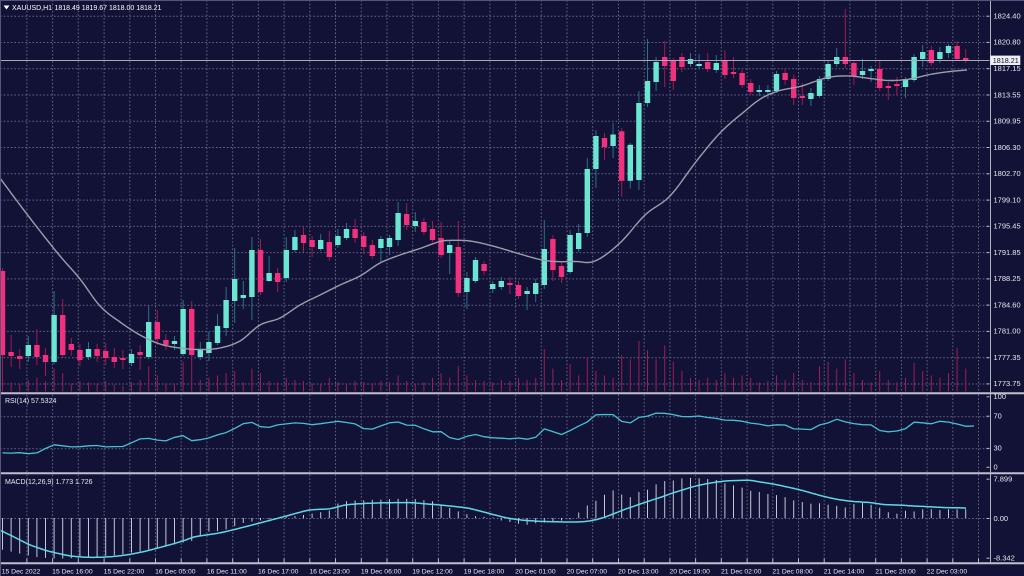 The height and width of the screenshot is (576, 1024). What do you see at coordinates (1007, 226) in the screenshot?
I see `svg-text: 1795.45` at bounding box center [1007, 226].